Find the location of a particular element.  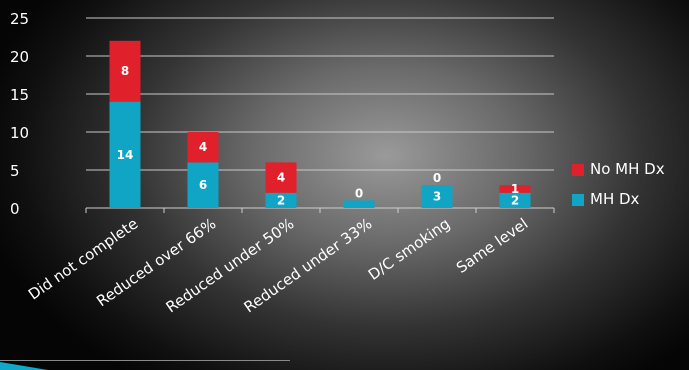

x-category-label: D/C smoking is located at coordinates (409, 249).